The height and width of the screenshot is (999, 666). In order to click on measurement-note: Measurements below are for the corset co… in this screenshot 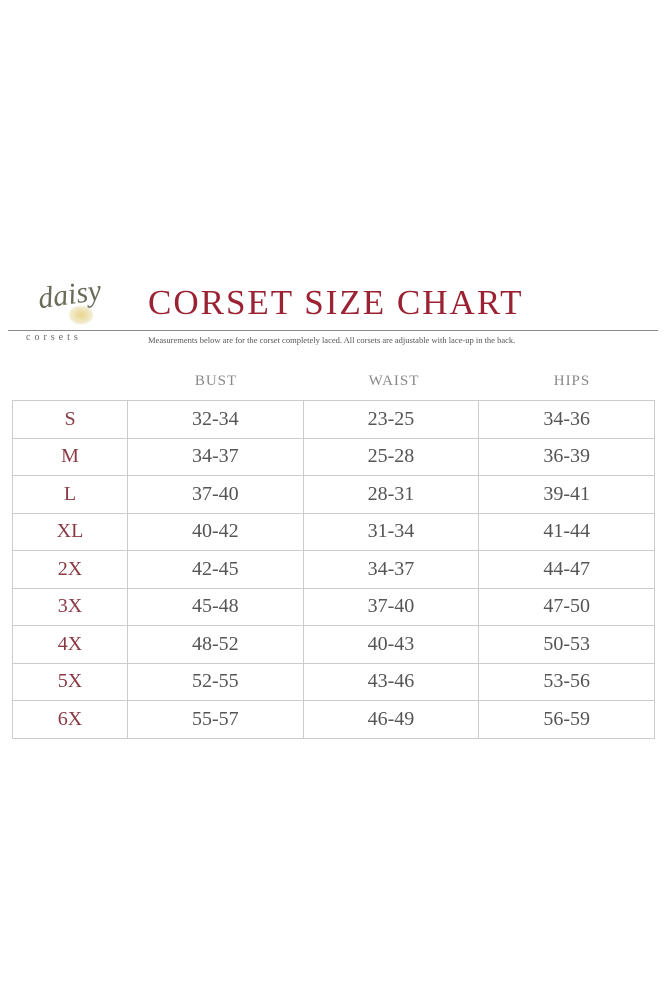, I will do `click(332, 340)`.